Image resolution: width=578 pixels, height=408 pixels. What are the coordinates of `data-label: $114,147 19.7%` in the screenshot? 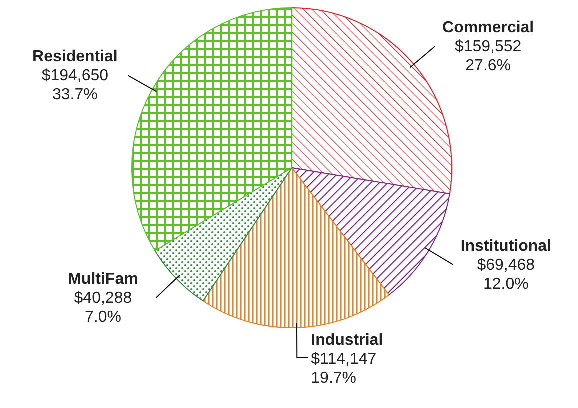 It's located at (344, 369).